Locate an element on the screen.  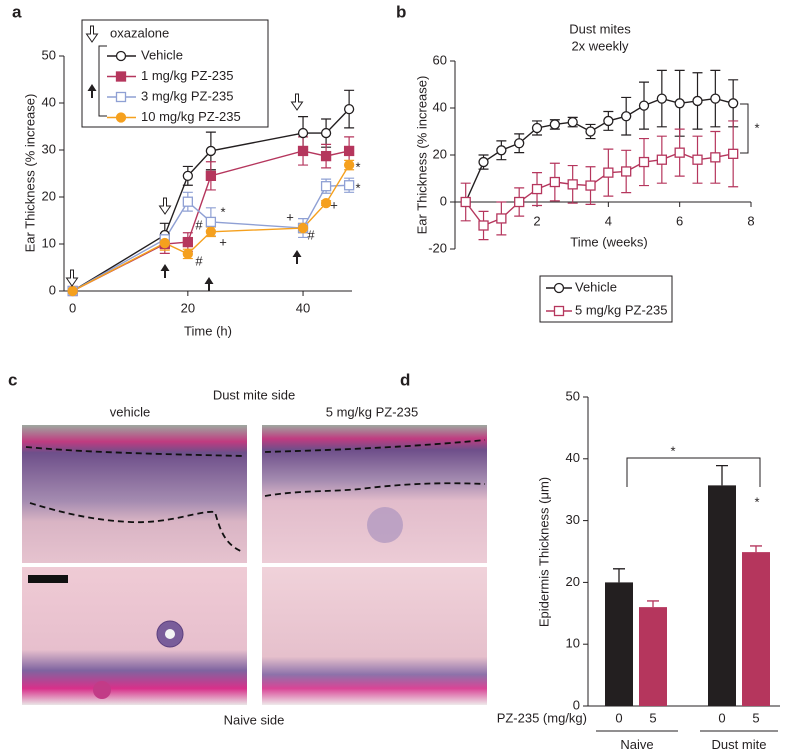
x-tick-label: 6 is located at coordinates (679, 220).